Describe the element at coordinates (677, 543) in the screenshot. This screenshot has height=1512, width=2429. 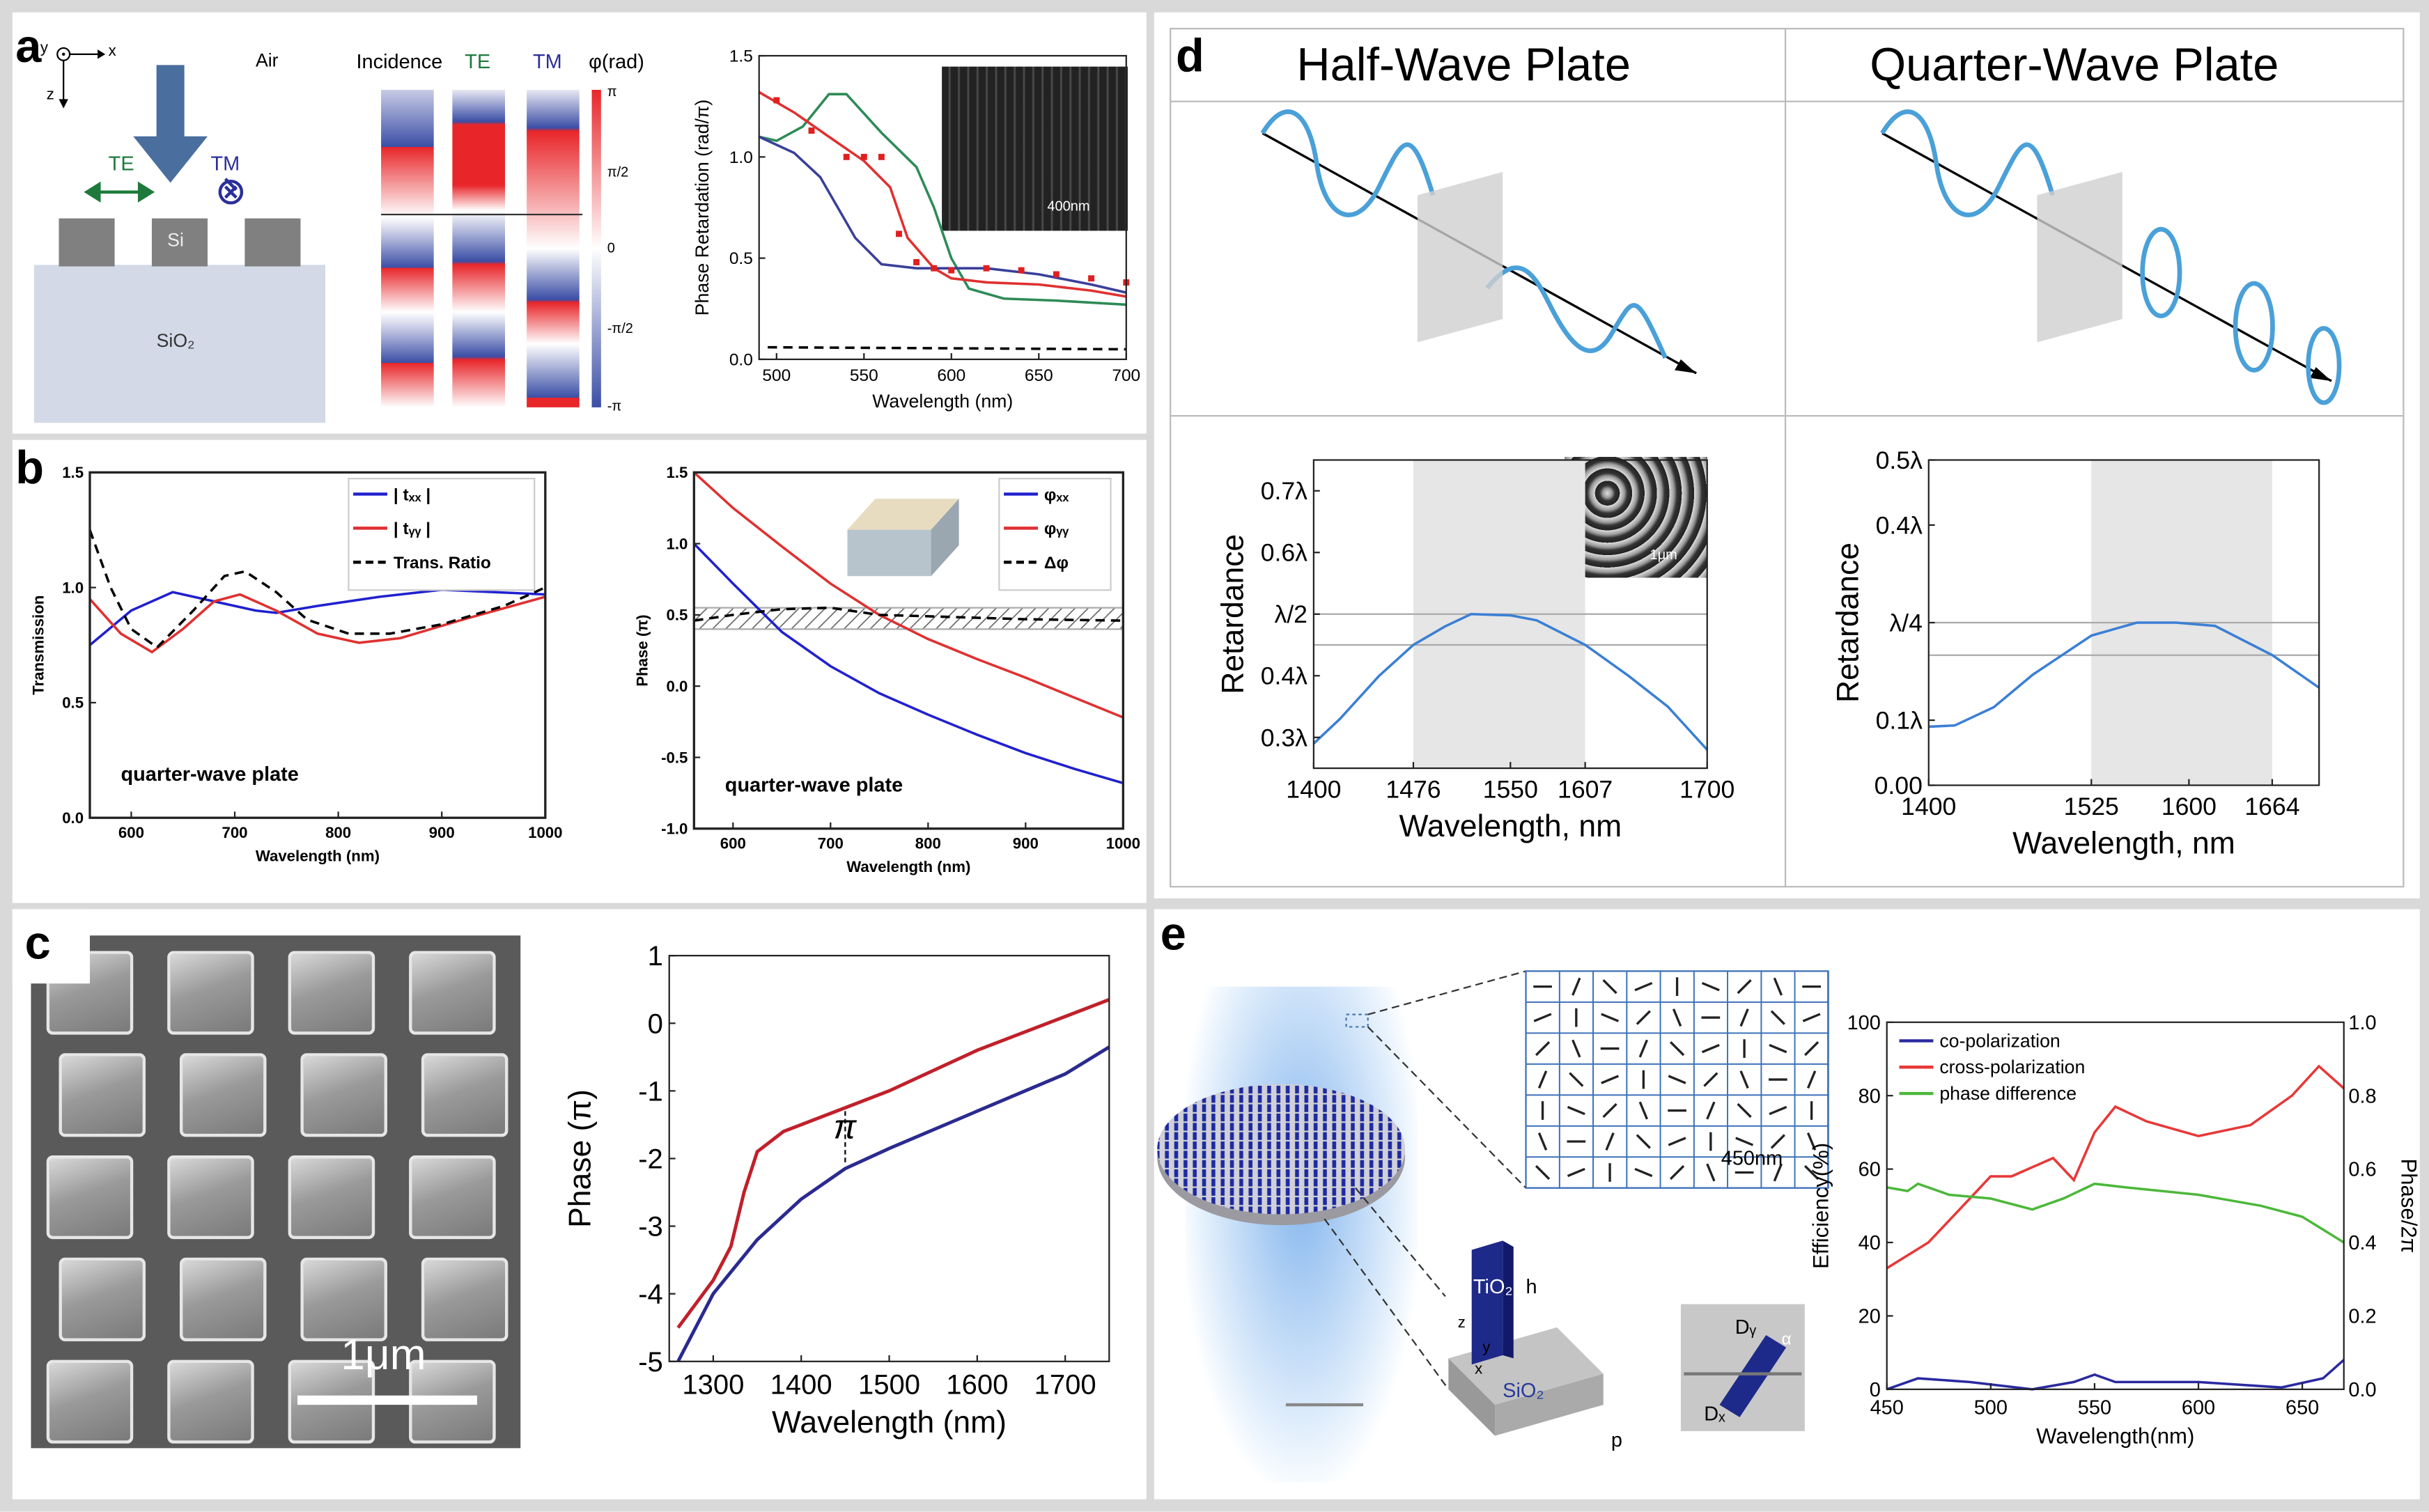
I see `y-tick-label: 1.0` at that location.